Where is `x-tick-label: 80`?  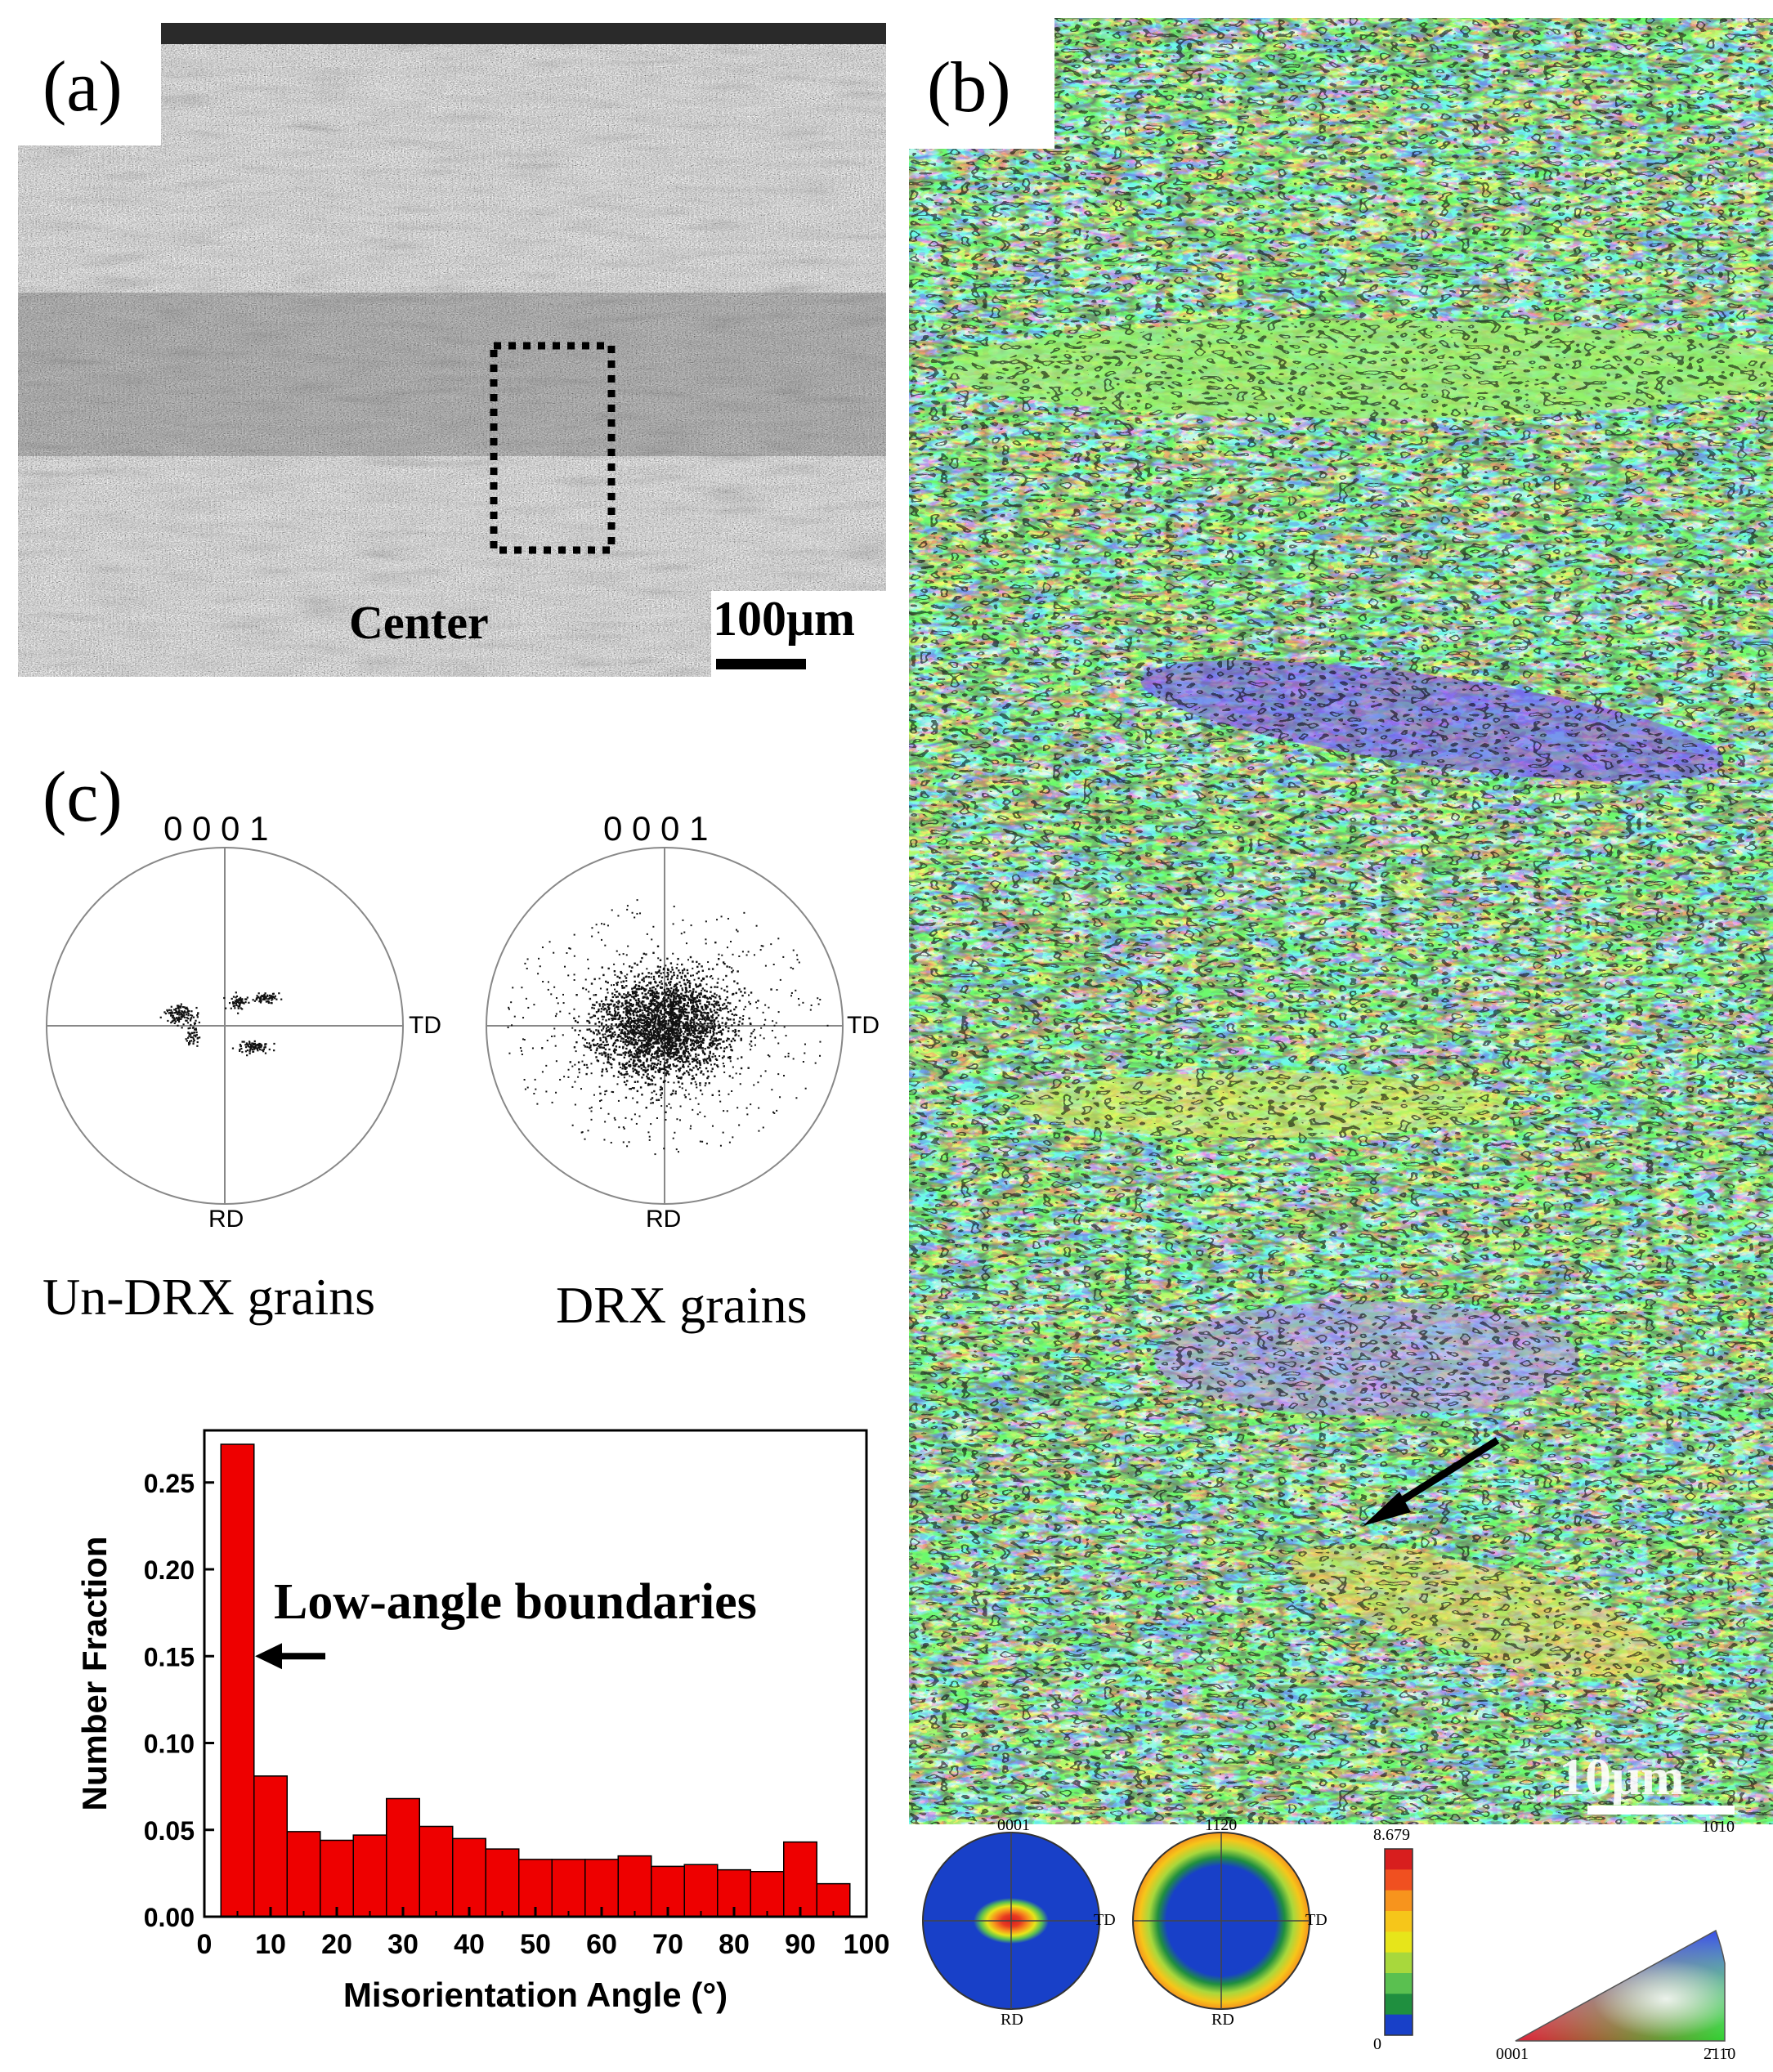 x-tick-label: 80 is located at coordinates (734, 1944).